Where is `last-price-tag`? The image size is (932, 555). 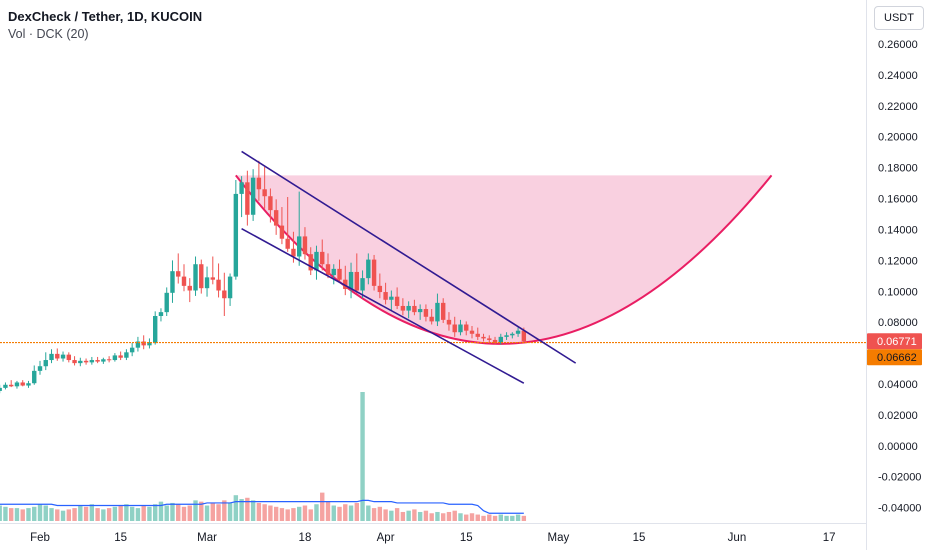
last-price-tag is located at coordinates (894, 341).